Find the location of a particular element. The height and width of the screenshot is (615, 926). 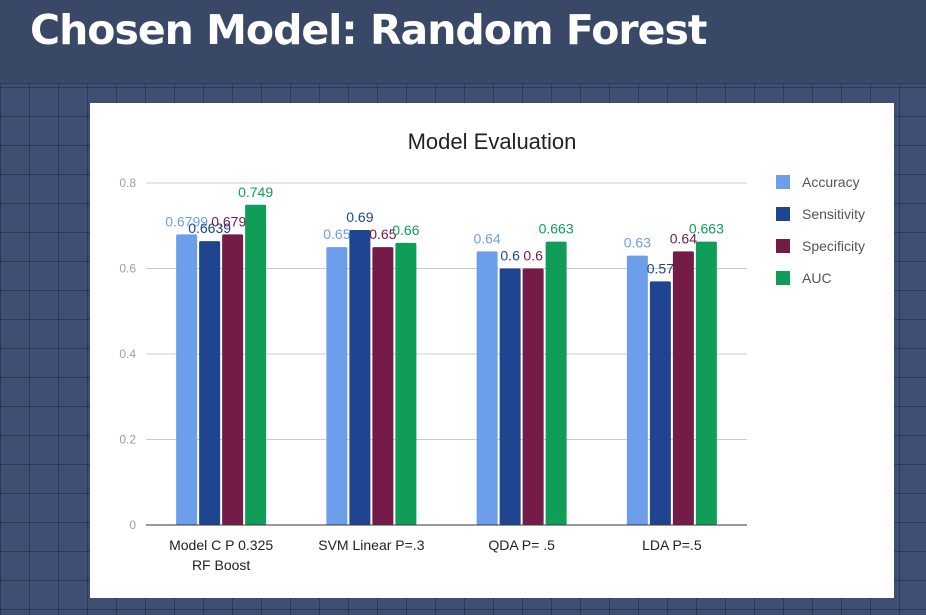

x-tick-label: LDA P=.5 is located at coordinates (672, 545).